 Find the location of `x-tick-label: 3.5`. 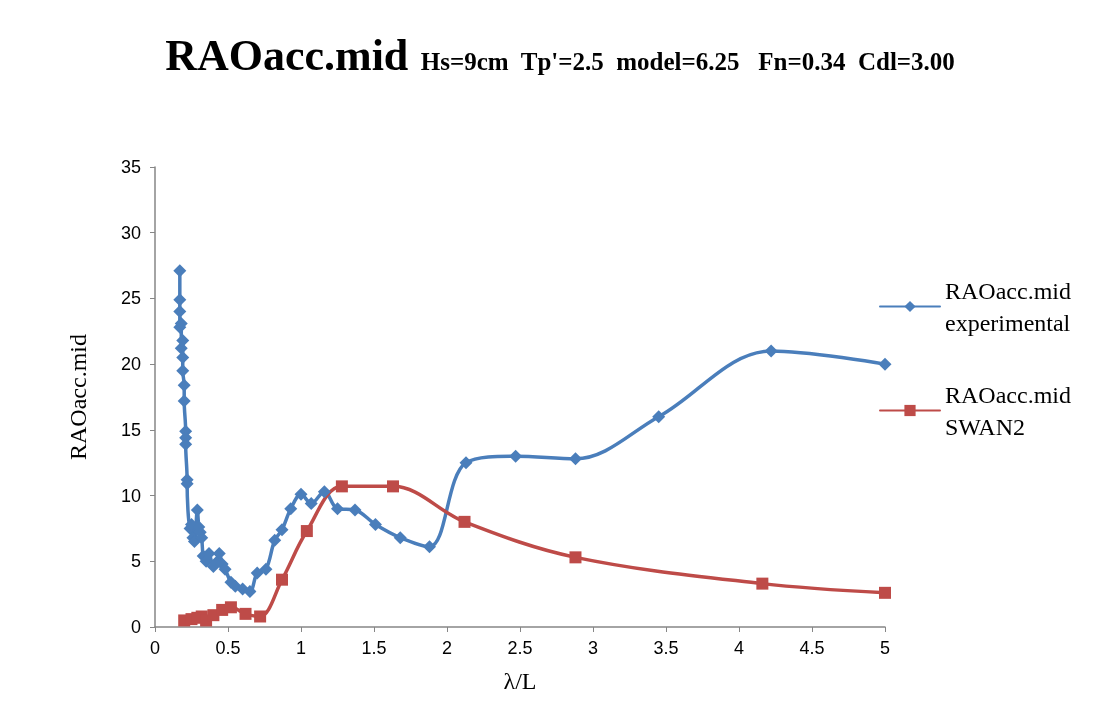

x-tick-label: 3.5 is located at coordinates (666, 648).